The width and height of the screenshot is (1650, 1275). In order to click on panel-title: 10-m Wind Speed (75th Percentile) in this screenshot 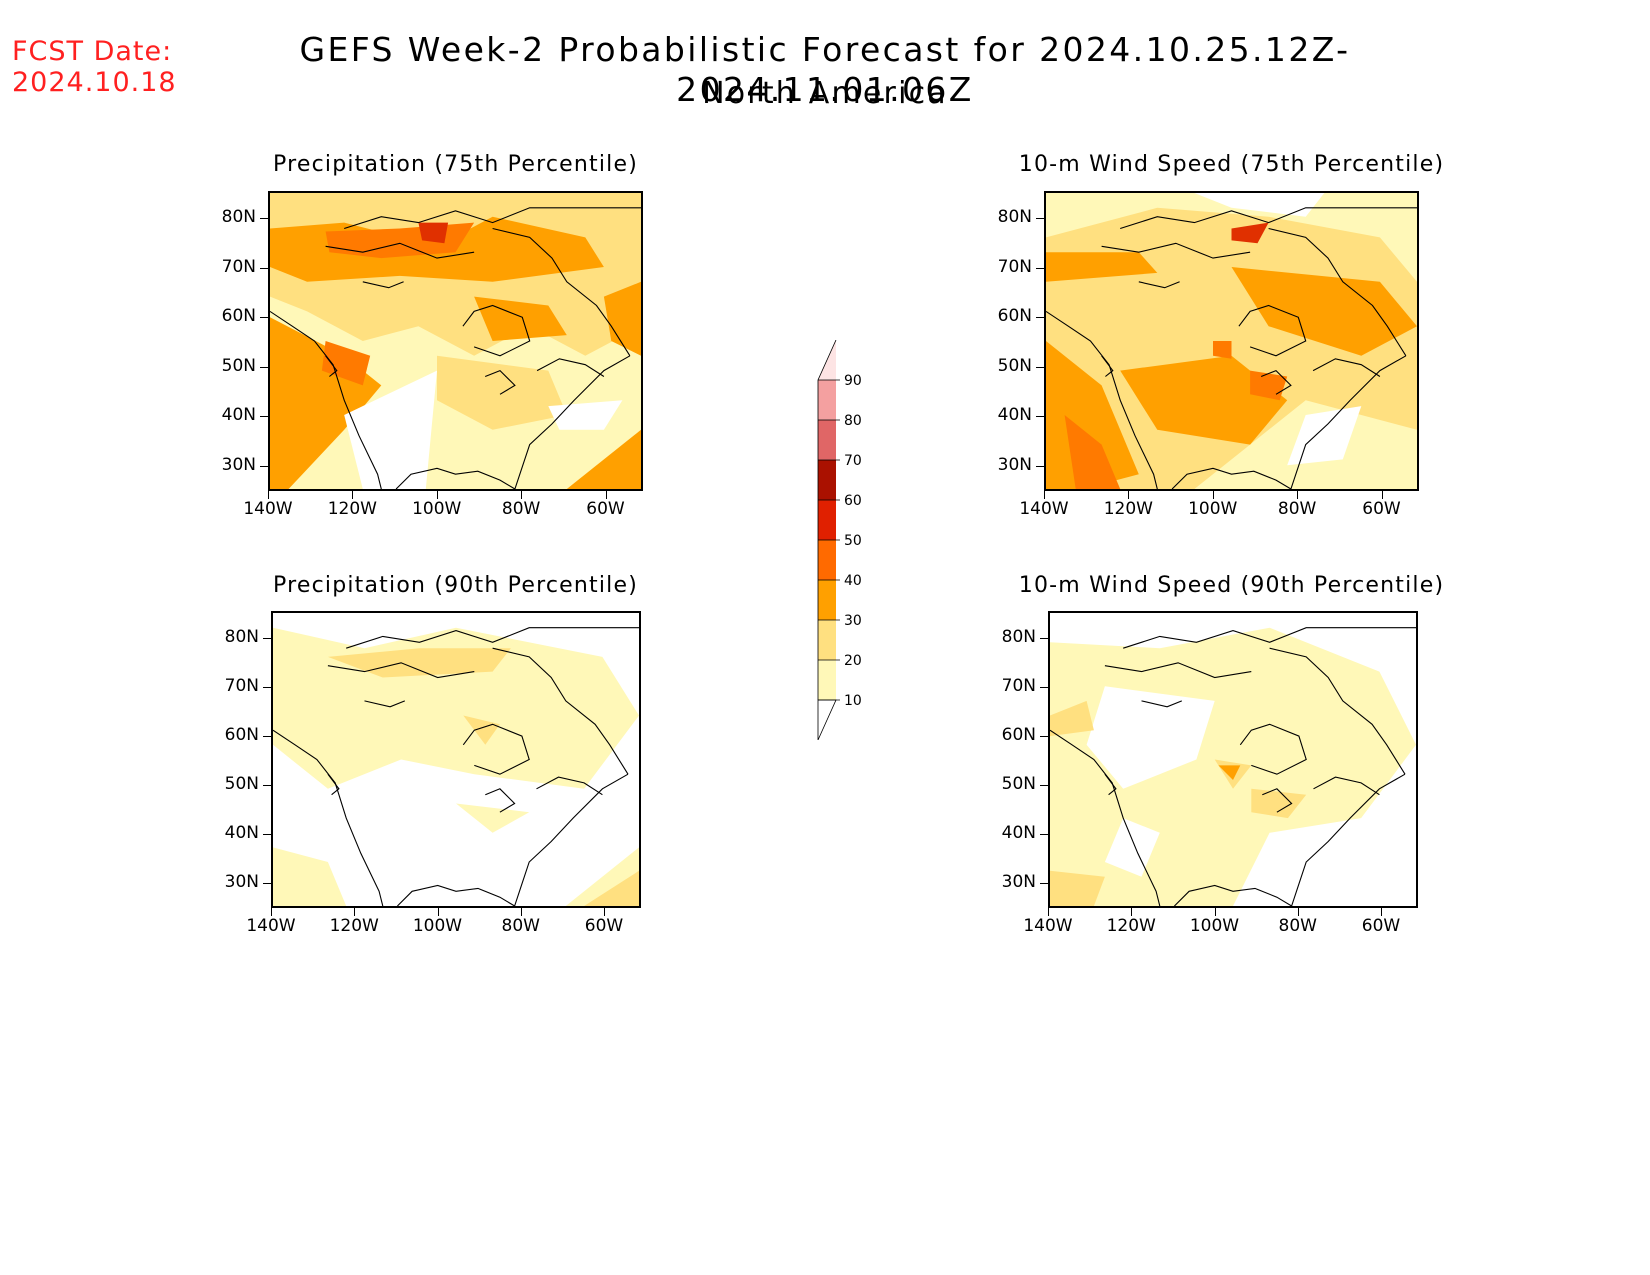, I will do `click(1231, 164)`.